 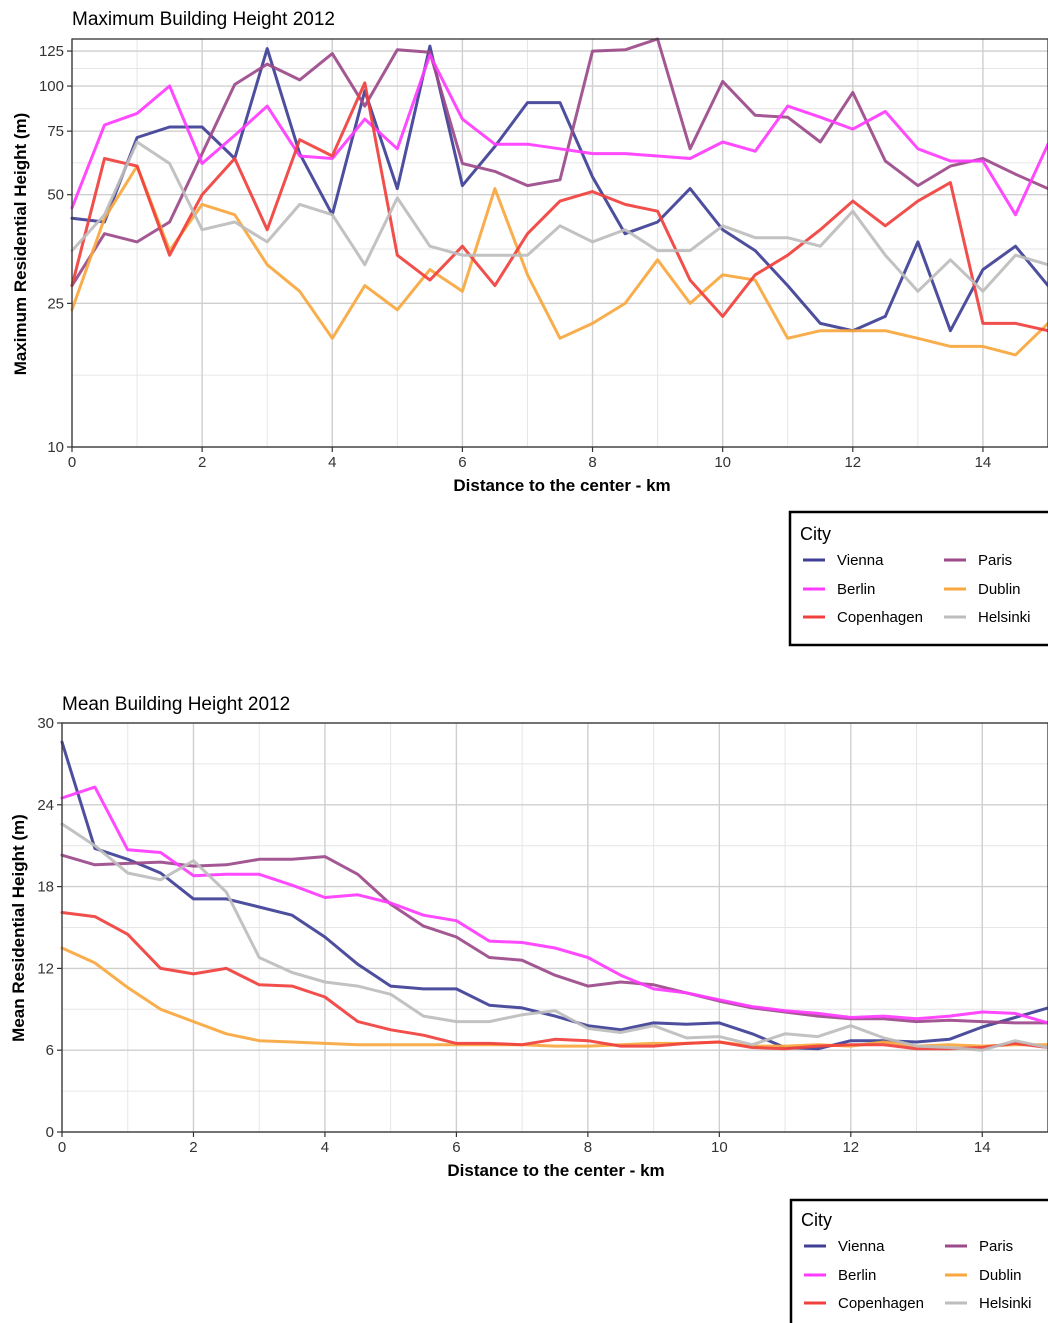 What do you see at coordinates (18, 928) in the screenshot?
I see `y-axis-title: Mean Residential Height (m)` at bounding box center [18, 928].